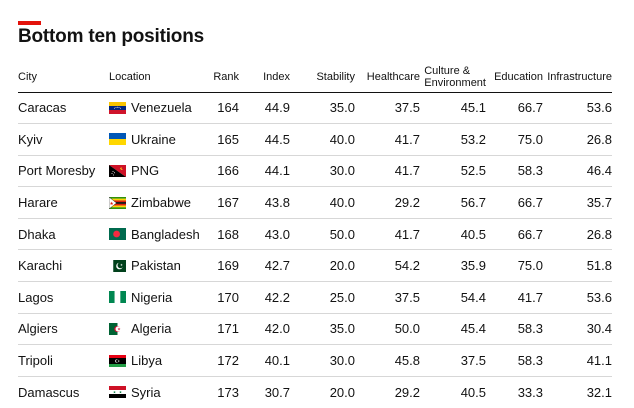 The image size is (634, 408). What do you see at coordinates (453, 203) in the screenshot?
I see `cell-culture: 56.7` at bounding box center [453, 203].